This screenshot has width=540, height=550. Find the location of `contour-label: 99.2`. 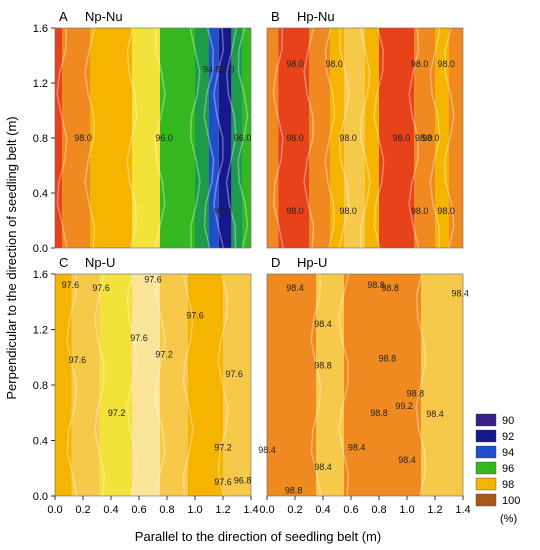

contour-label: 99.2 is located at coordinates (404, 406).